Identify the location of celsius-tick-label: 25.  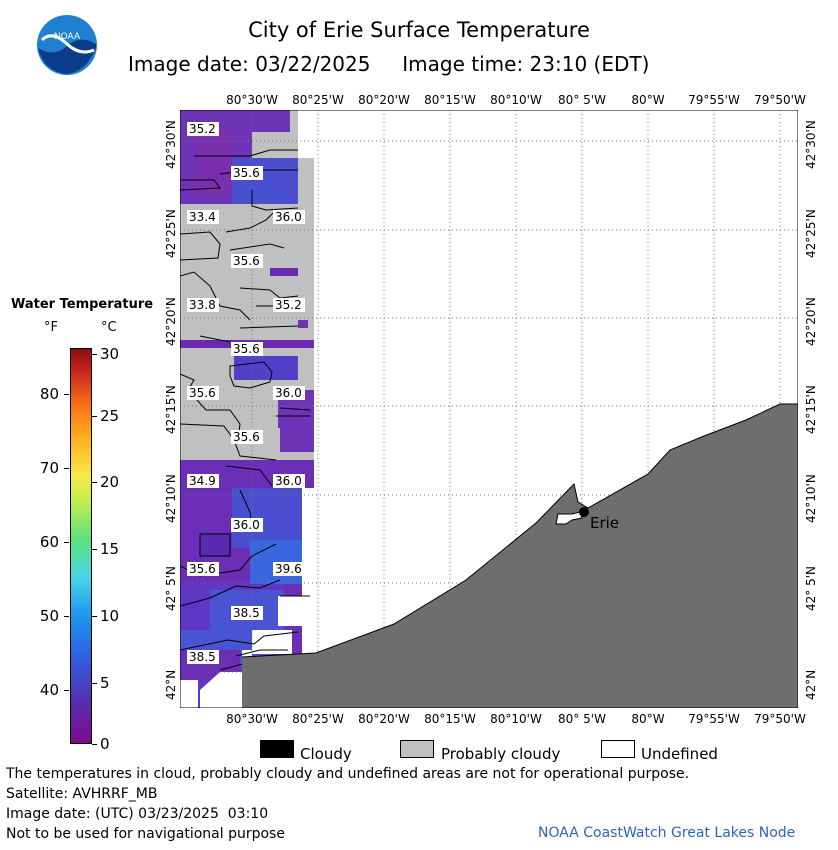
(110, 416).